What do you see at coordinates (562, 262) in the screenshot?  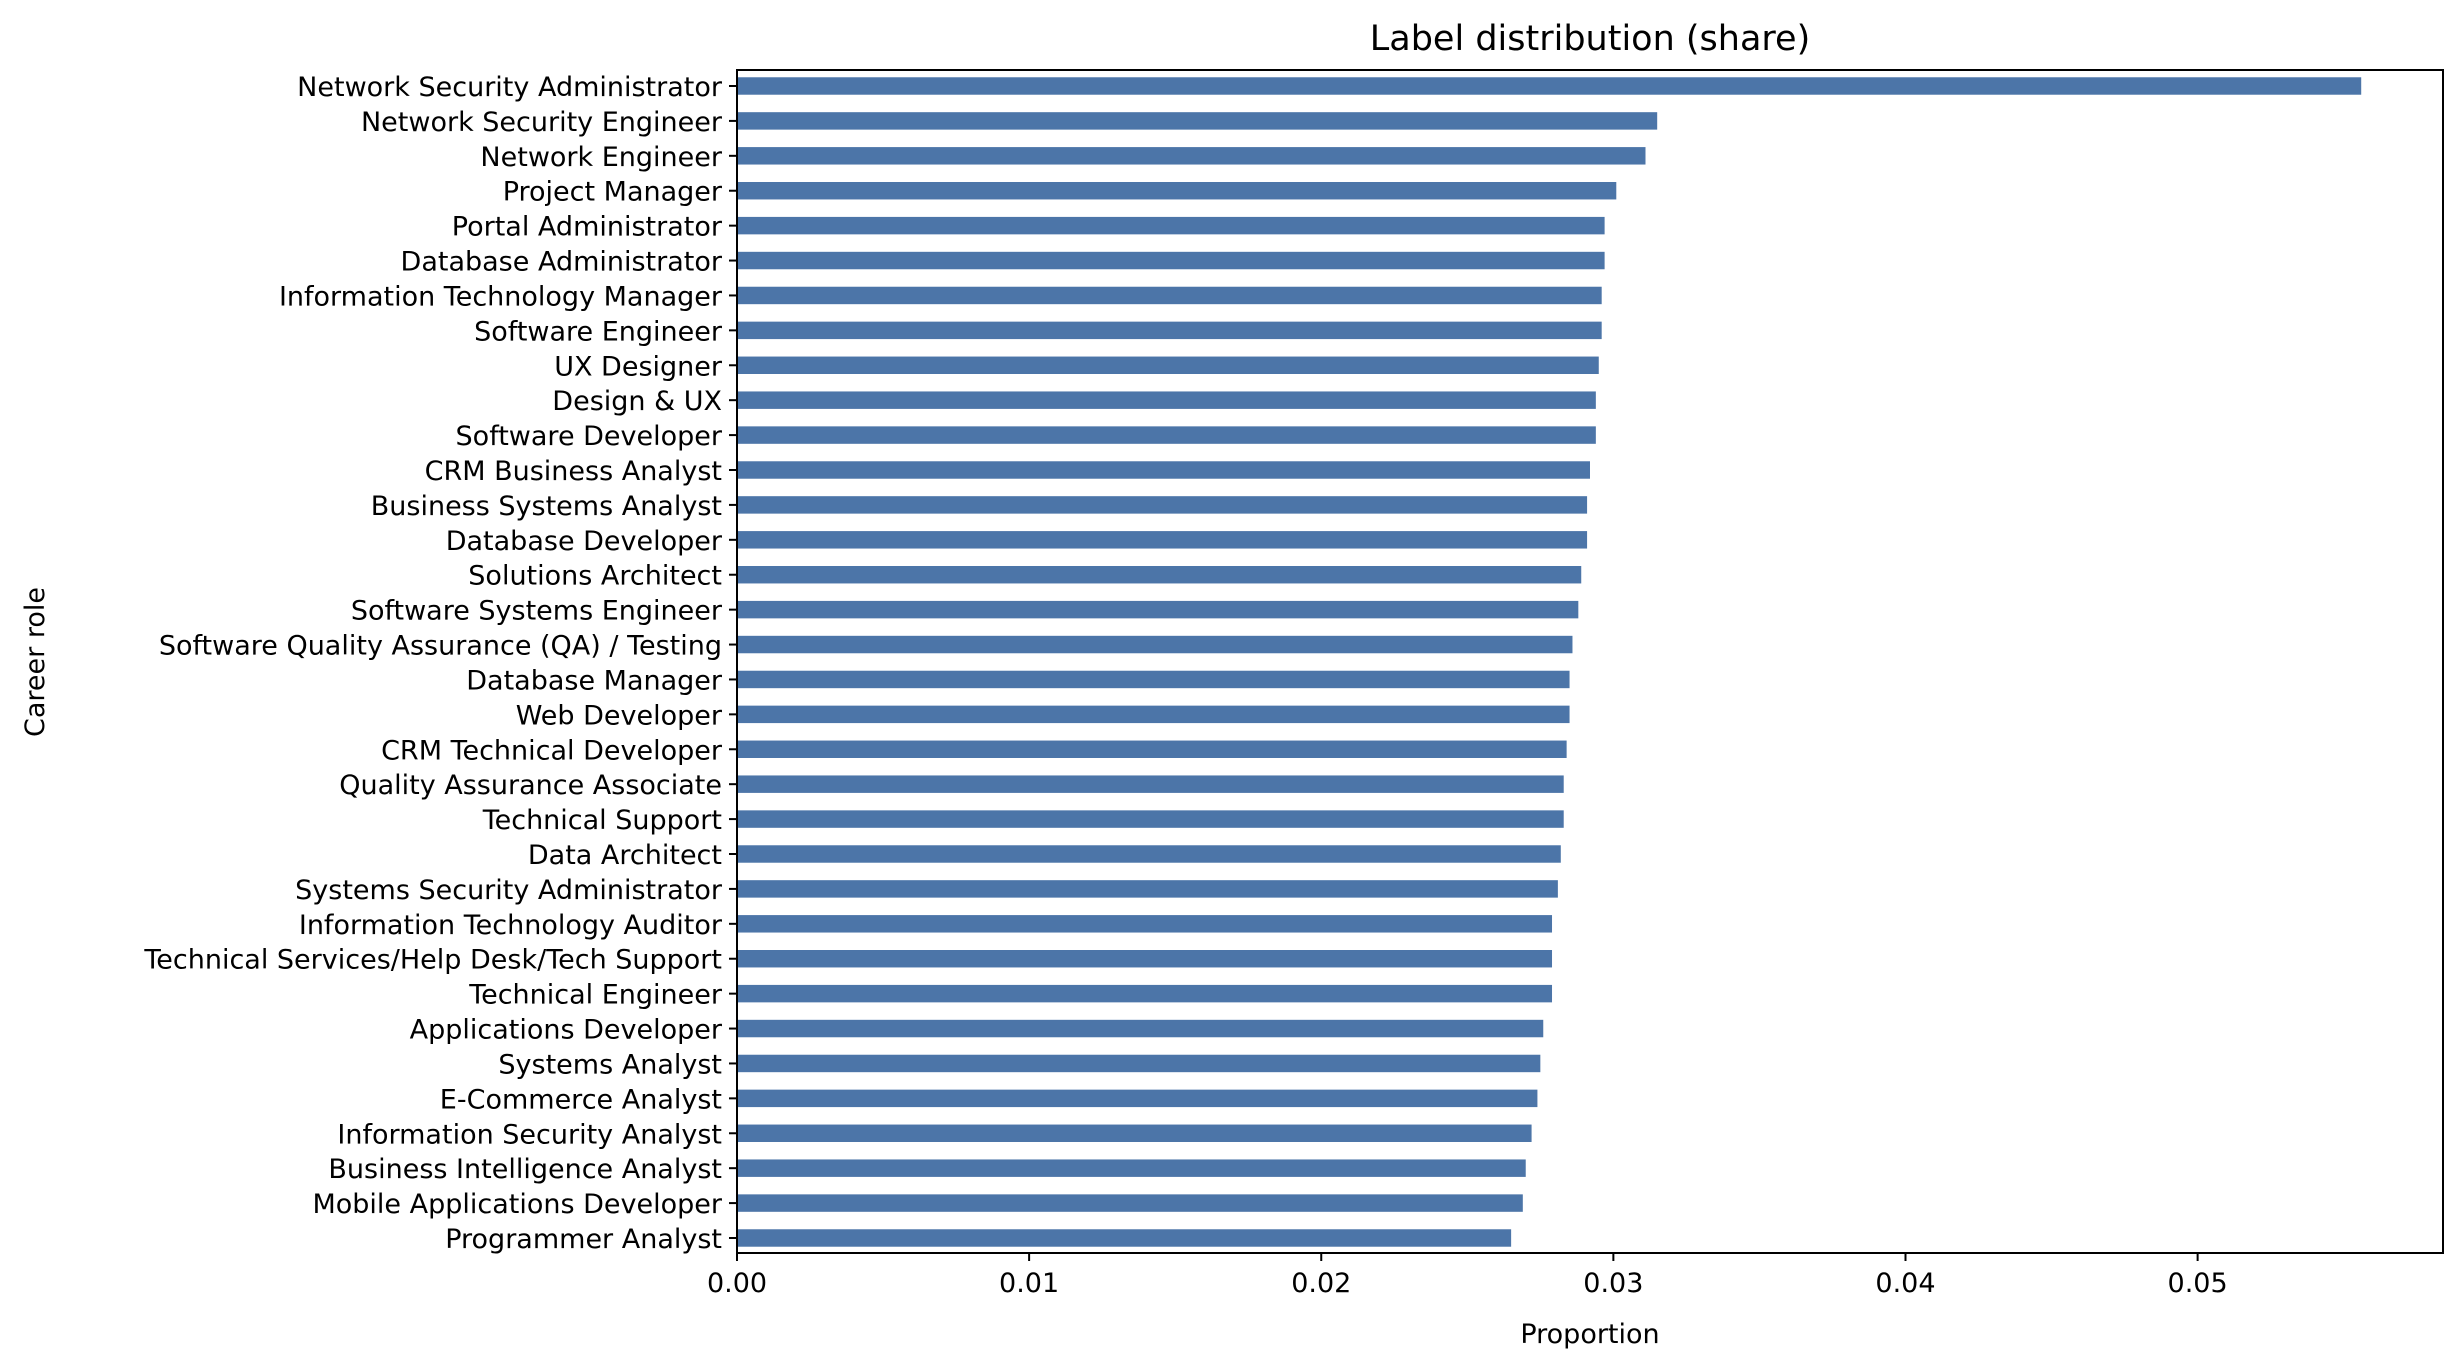 I see `y-tick-label: Database Administrator` at bounding box center [562, 262].